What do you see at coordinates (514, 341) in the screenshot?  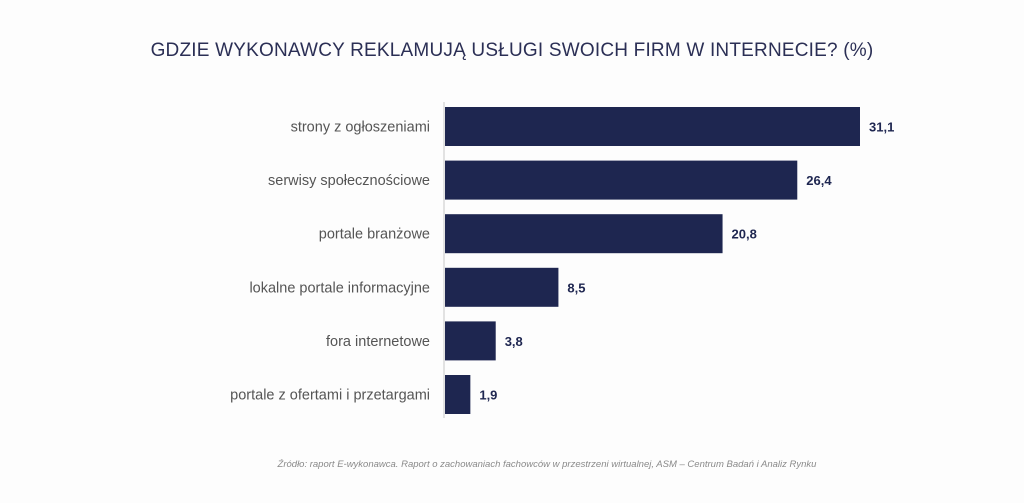 I see `value-label: 3,8` at bounding box center [514, 341].